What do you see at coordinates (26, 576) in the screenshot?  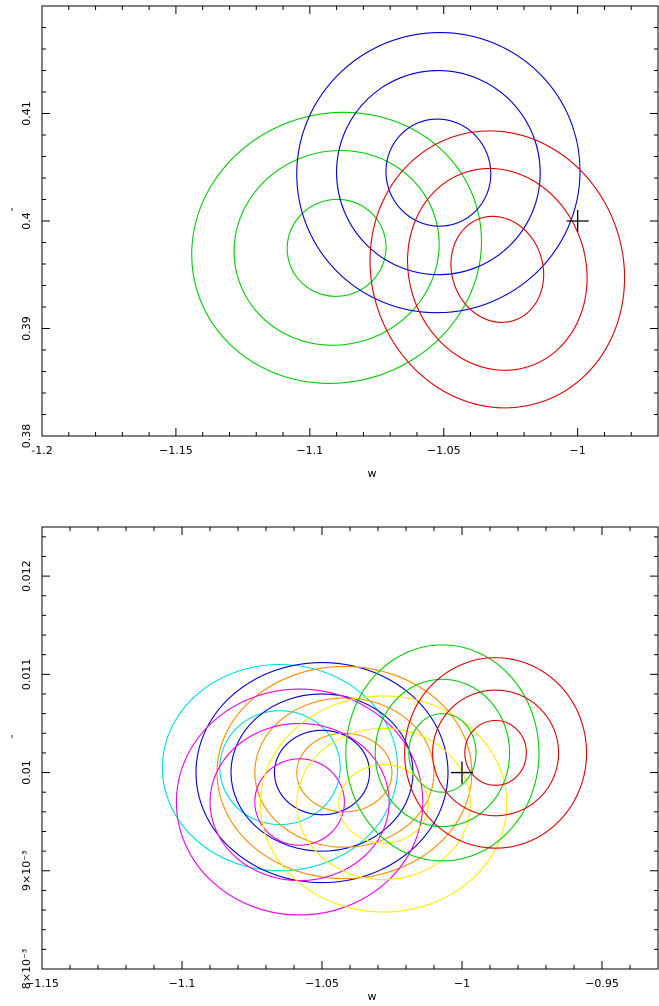 I see `y-tick-label: 0.012` at bounding box center [26, 576].